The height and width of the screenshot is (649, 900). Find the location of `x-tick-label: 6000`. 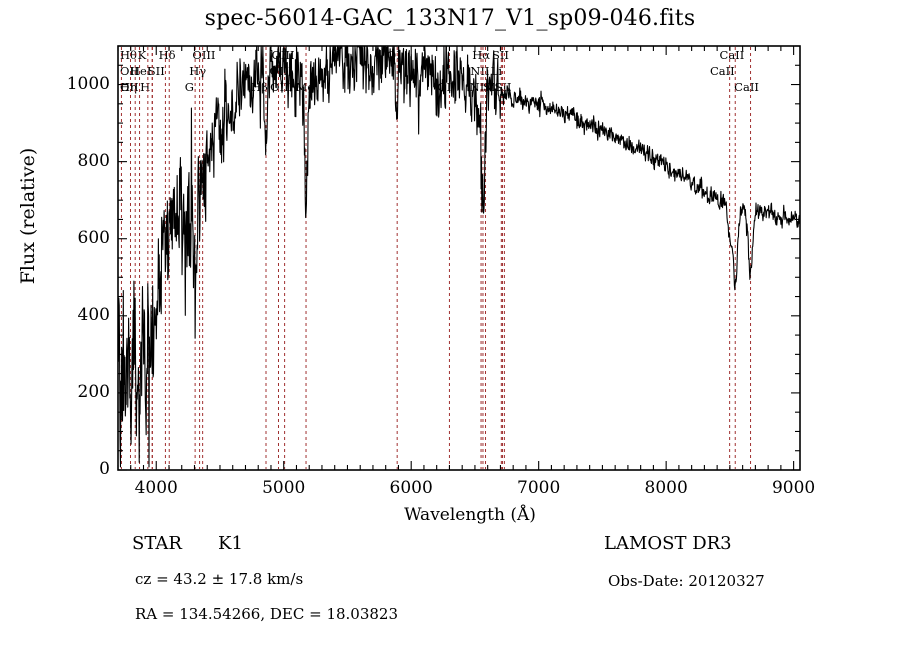

x-tick-label: 6000 is located at coordinates (411, 488).